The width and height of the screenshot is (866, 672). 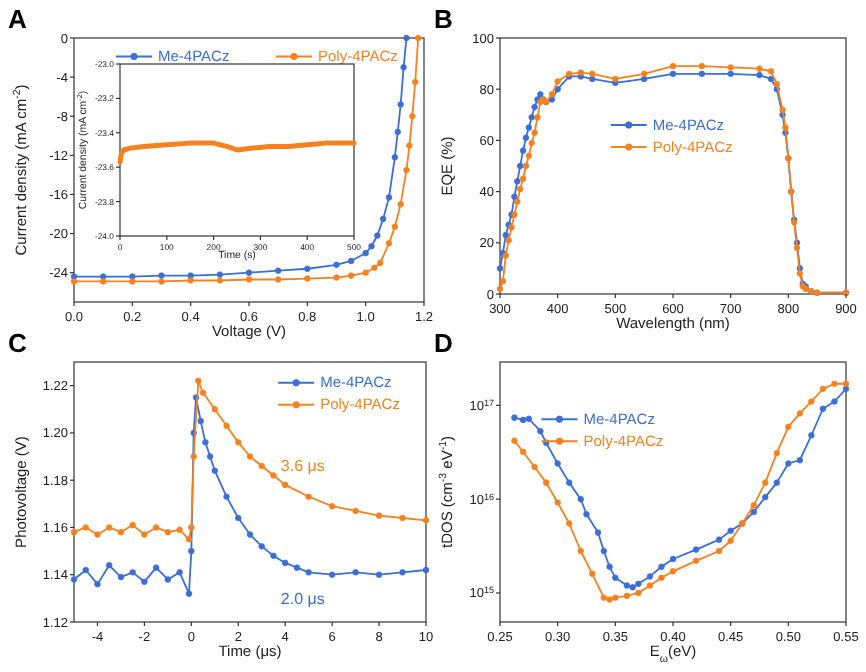 I want to click on annotation: 3.6 μs, so click(x=302, y=466).